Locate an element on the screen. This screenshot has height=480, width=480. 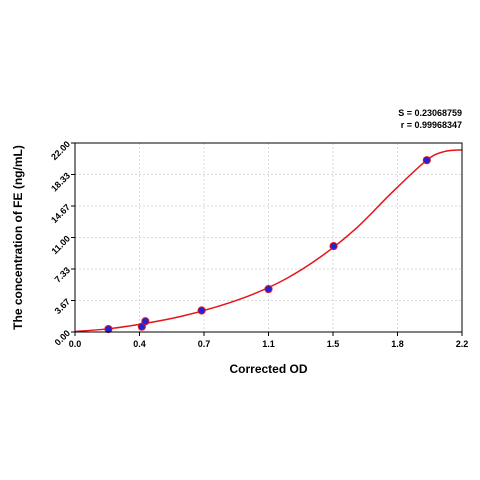
x-tick-label: 0.0 is located at coordinates (75, 344).